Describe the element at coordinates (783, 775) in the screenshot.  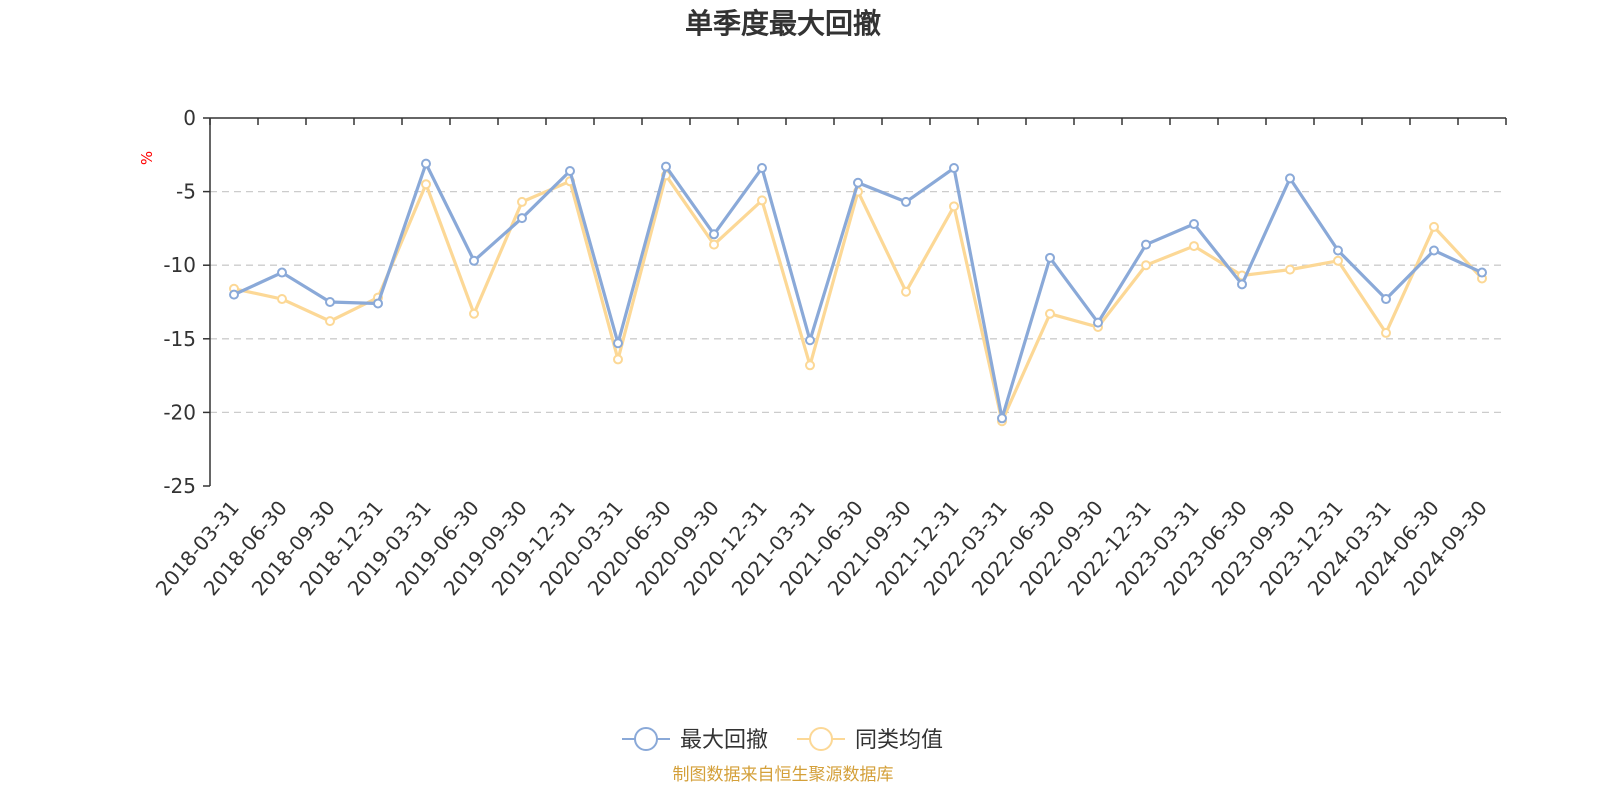
I see `source-note: 制图数据来自恒生聚源数据库` at that location.